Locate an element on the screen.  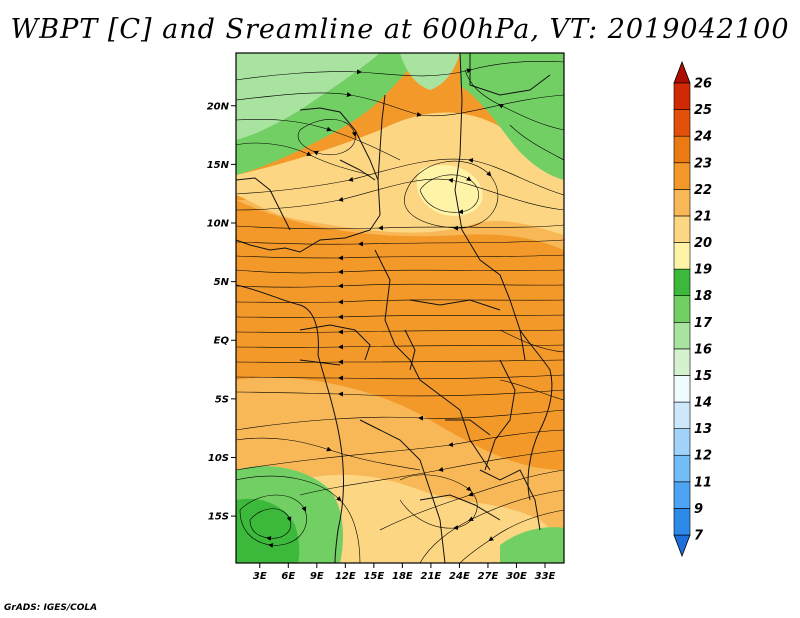
lat-tick-label: 5S is located at coordinates (222, 399).